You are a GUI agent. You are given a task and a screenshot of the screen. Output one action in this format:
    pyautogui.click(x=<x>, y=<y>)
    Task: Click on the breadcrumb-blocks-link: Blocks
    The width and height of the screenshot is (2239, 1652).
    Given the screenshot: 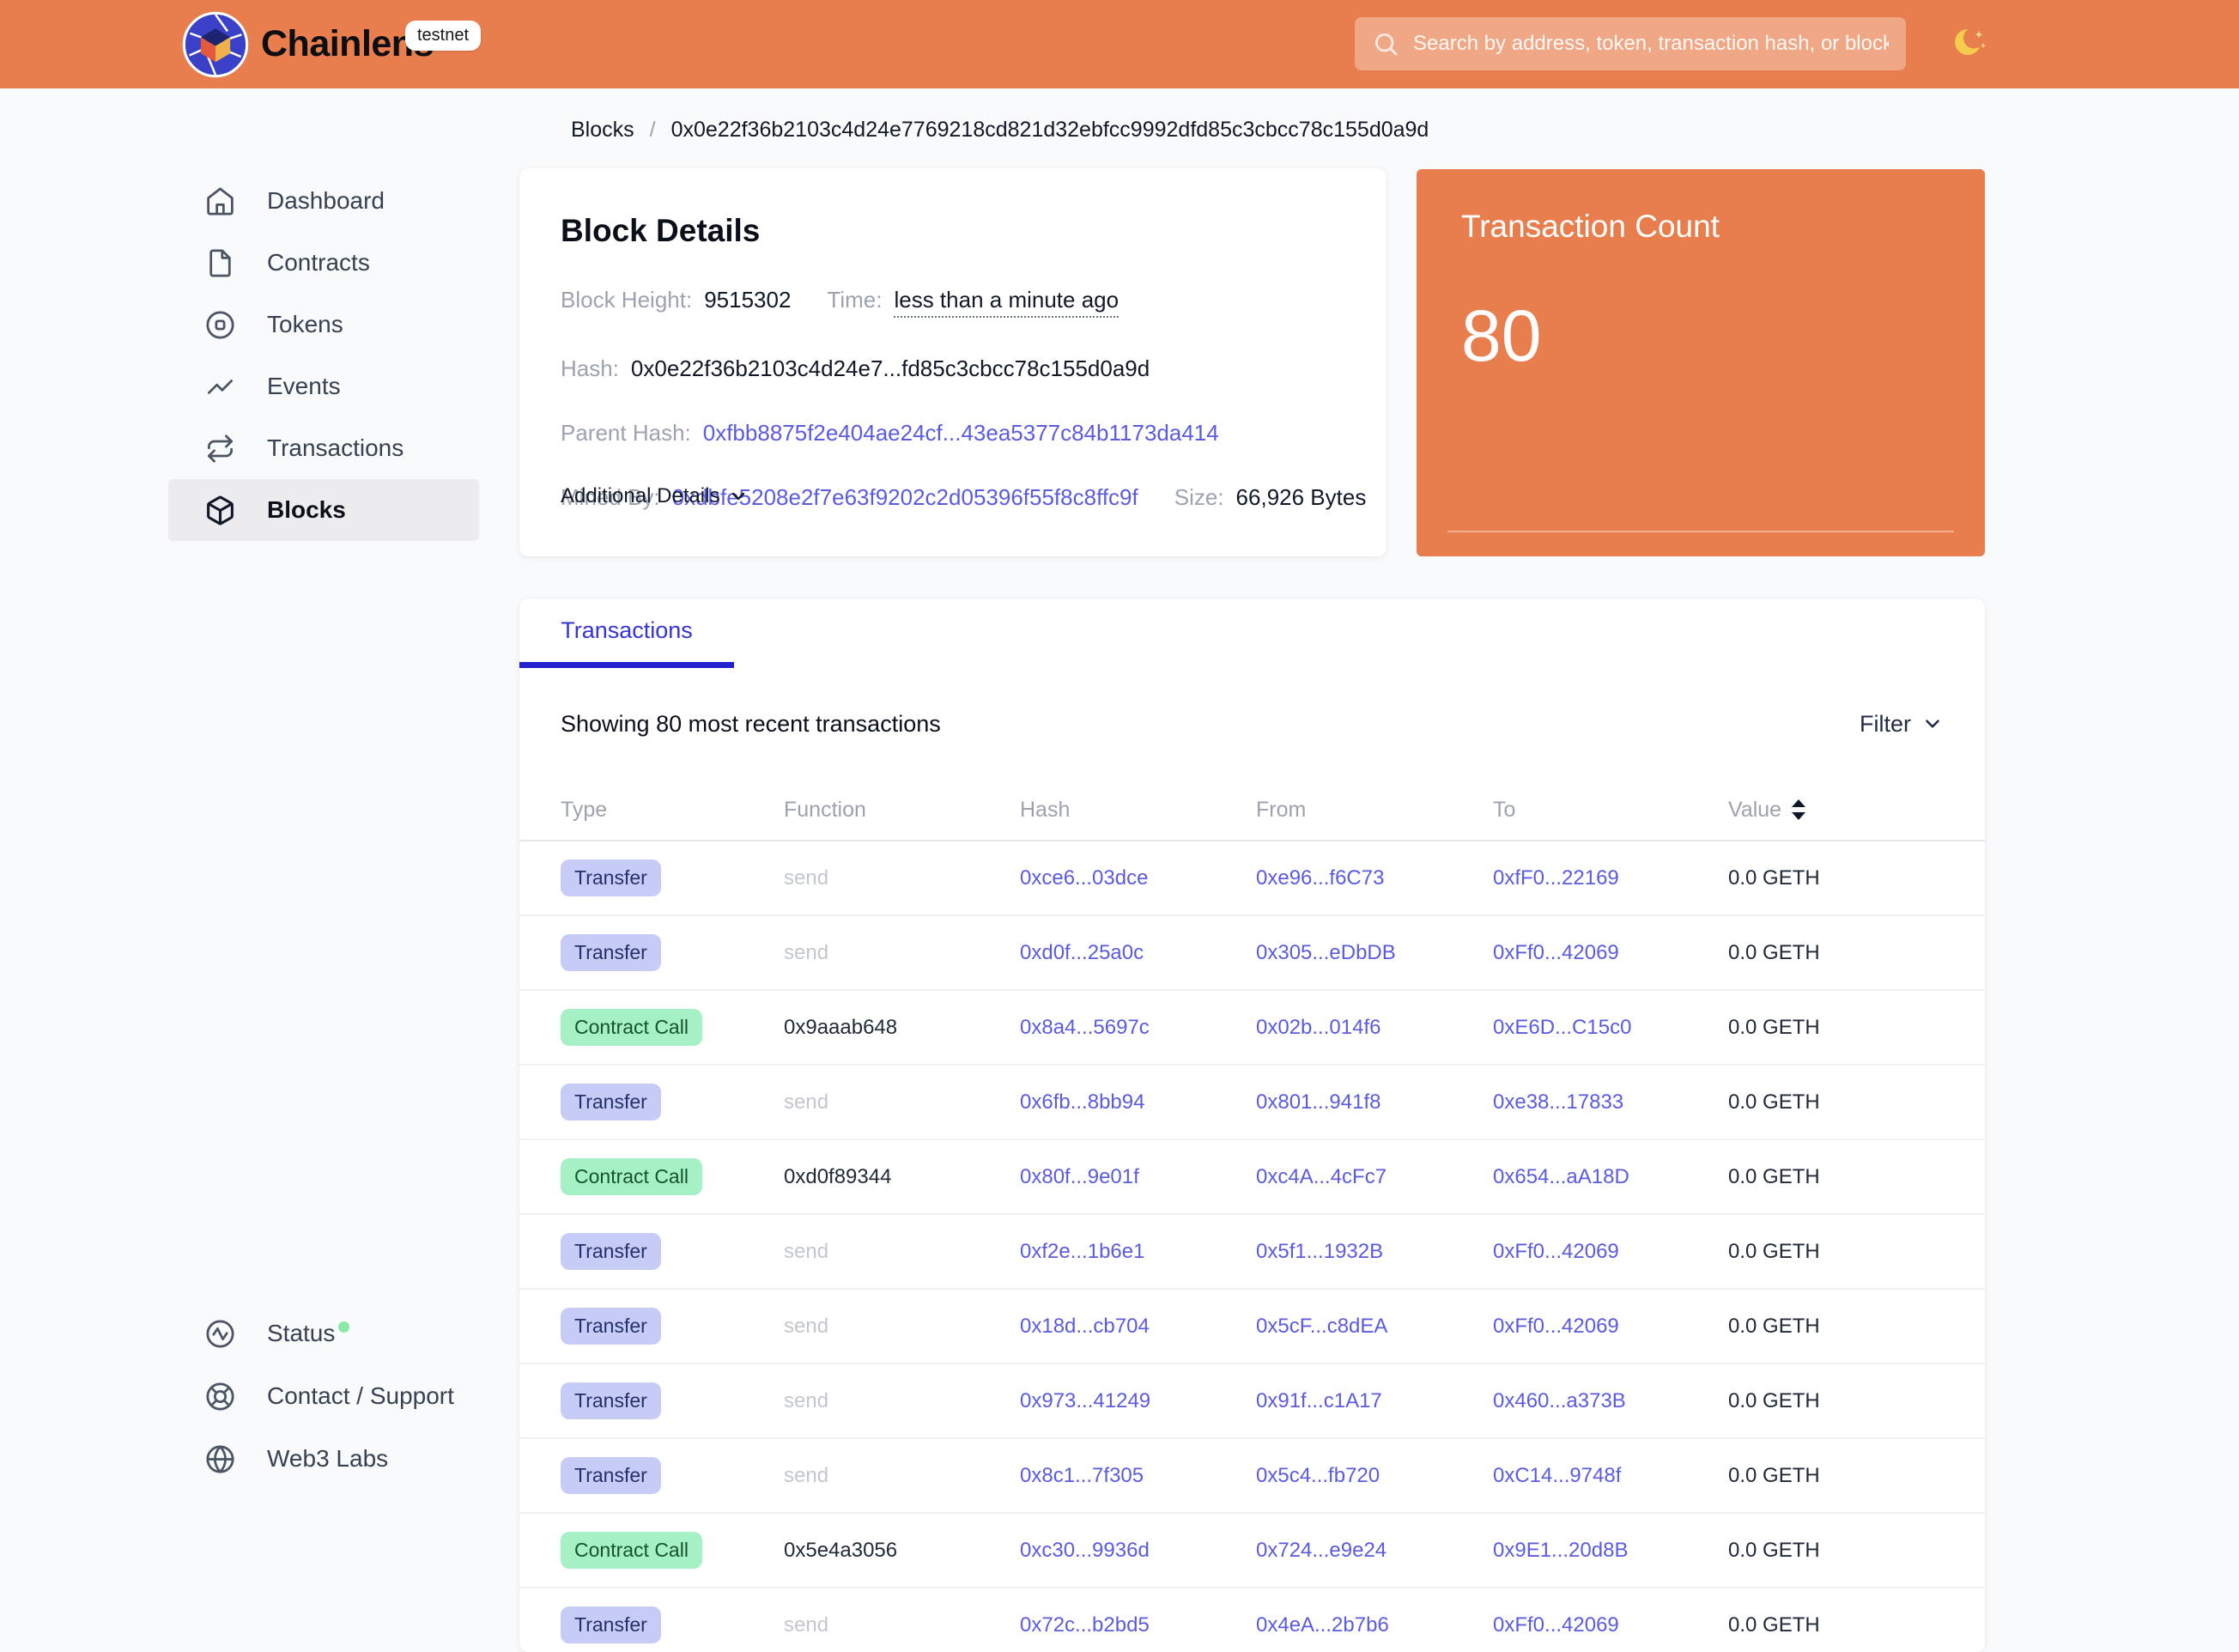 What is the action you would take?
    pyautogui.click(x=602, y=130)
    